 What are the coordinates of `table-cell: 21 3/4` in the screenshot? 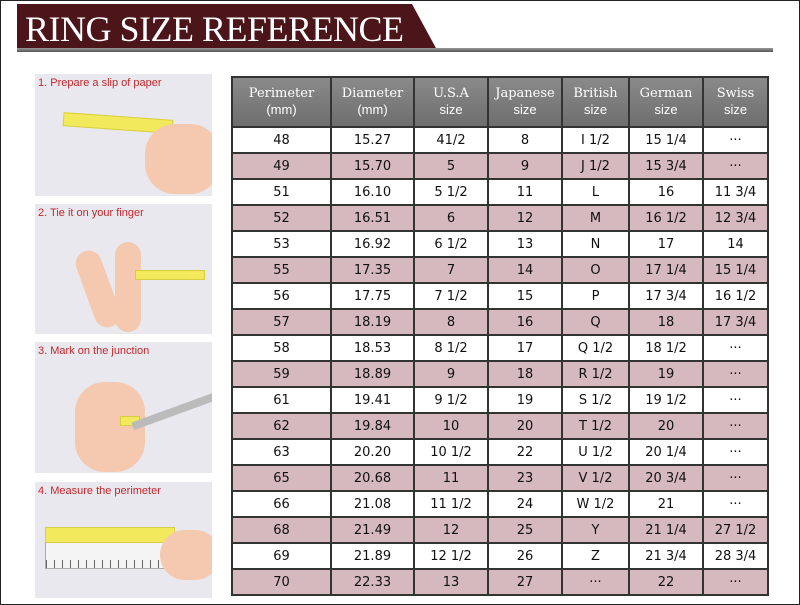 It's located at (666, 556).